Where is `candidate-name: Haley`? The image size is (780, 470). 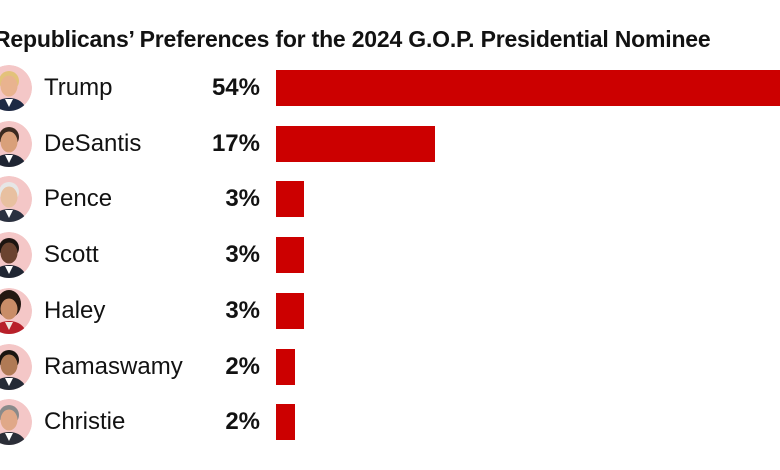 candidate-name: Haley is located at coordinates (75, 310).